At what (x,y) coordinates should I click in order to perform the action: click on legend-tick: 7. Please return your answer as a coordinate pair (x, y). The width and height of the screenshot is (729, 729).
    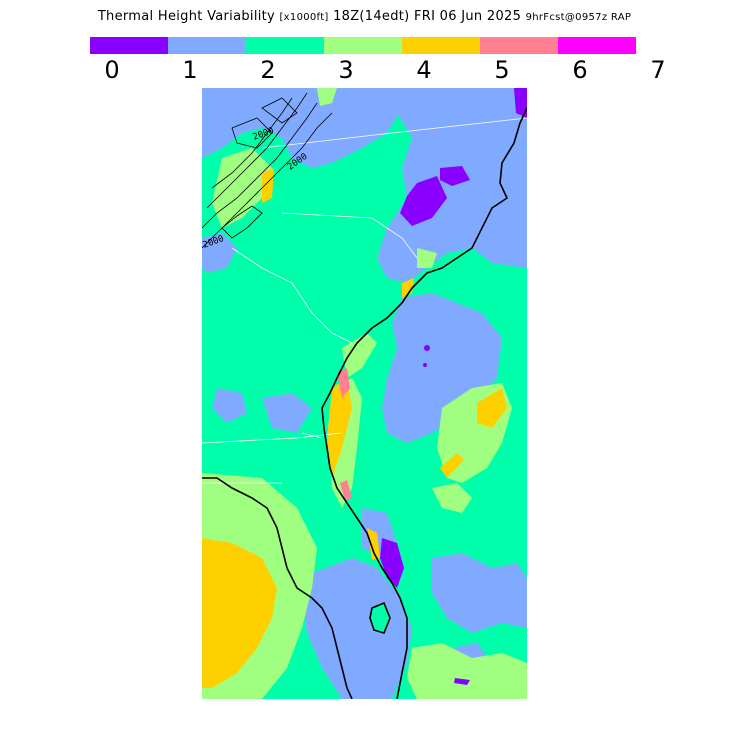
    Looking at the image, I should click on (658, 70).